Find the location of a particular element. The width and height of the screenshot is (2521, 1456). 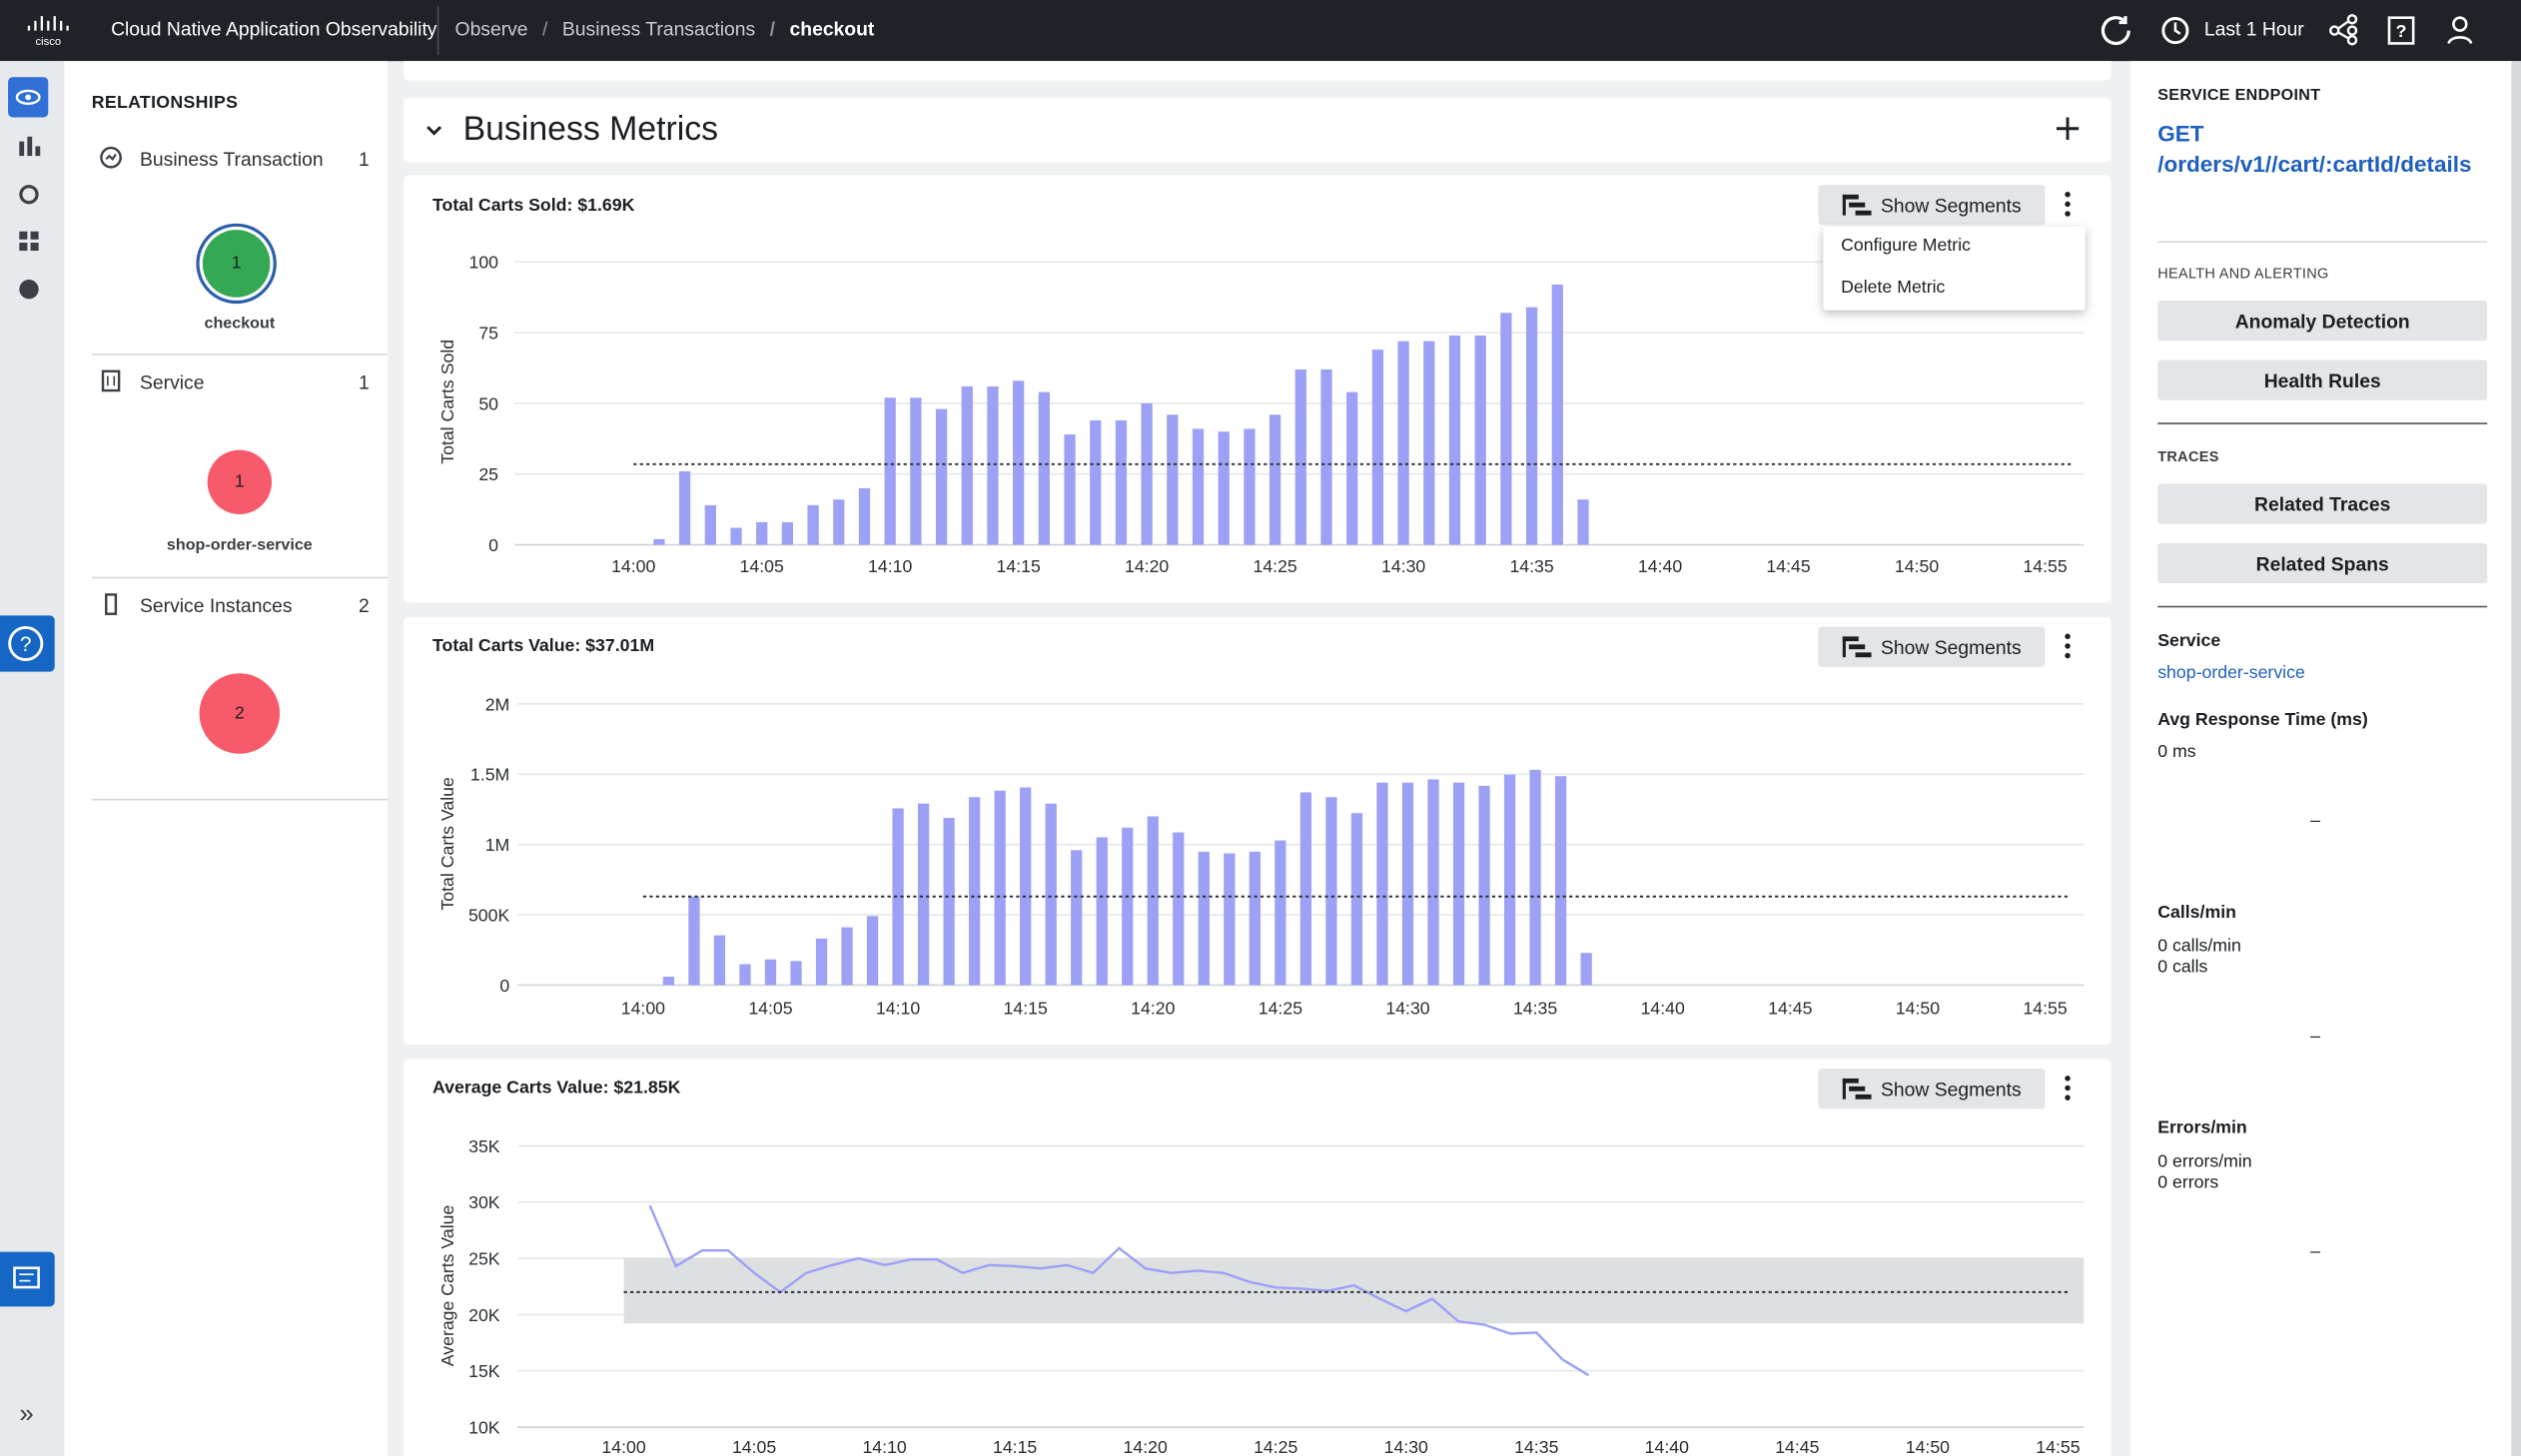

metric-value: 0 errors is located at coordinates (2188, 1182).